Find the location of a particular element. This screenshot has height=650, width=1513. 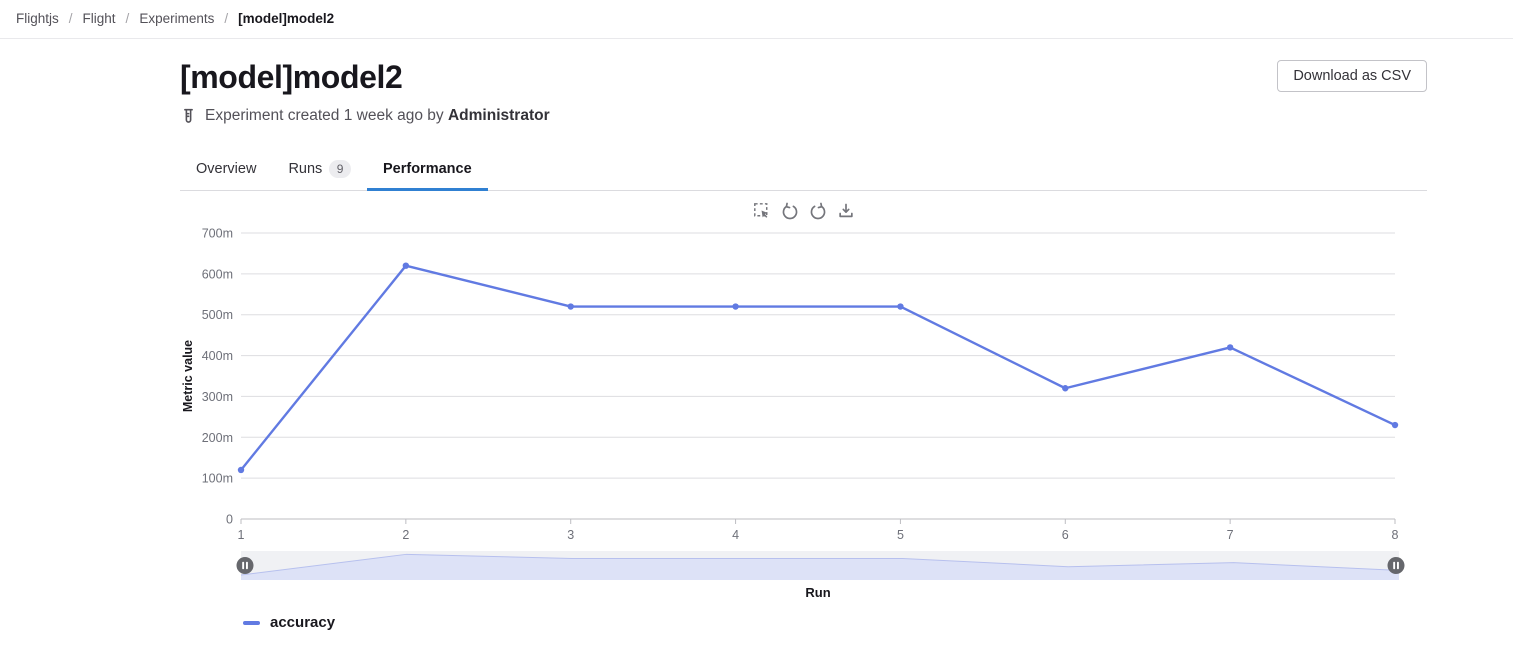

redo-arrow-icon is located at coordinates (817, 211).